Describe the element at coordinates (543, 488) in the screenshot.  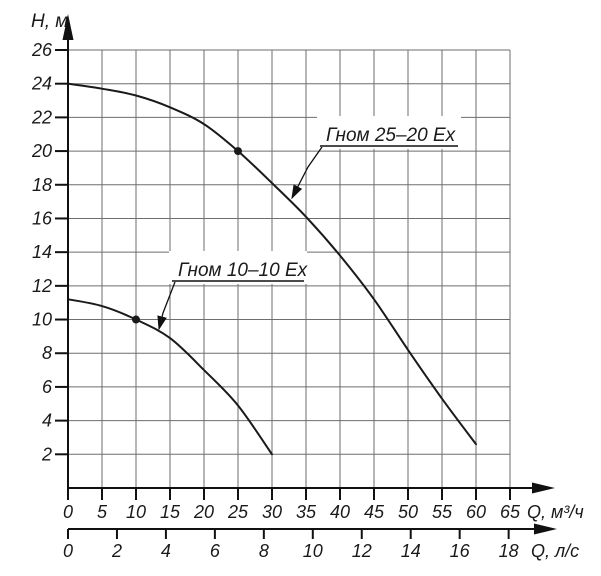
I see `x-axis-primary-arrow-icon` at that location.